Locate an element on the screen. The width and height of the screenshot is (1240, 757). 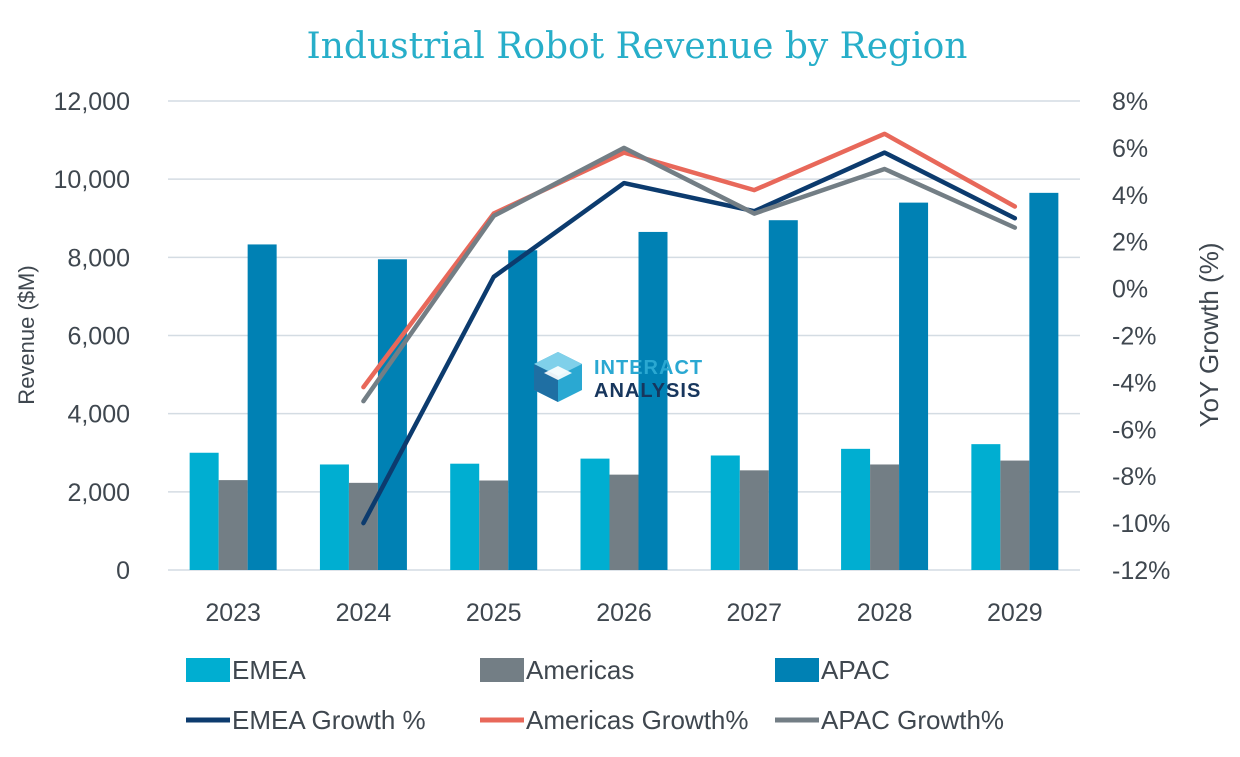
x-axis-ticks: 2023 2024 2025 2026 2027 2028 2029 is located at coordinates (623, 613).